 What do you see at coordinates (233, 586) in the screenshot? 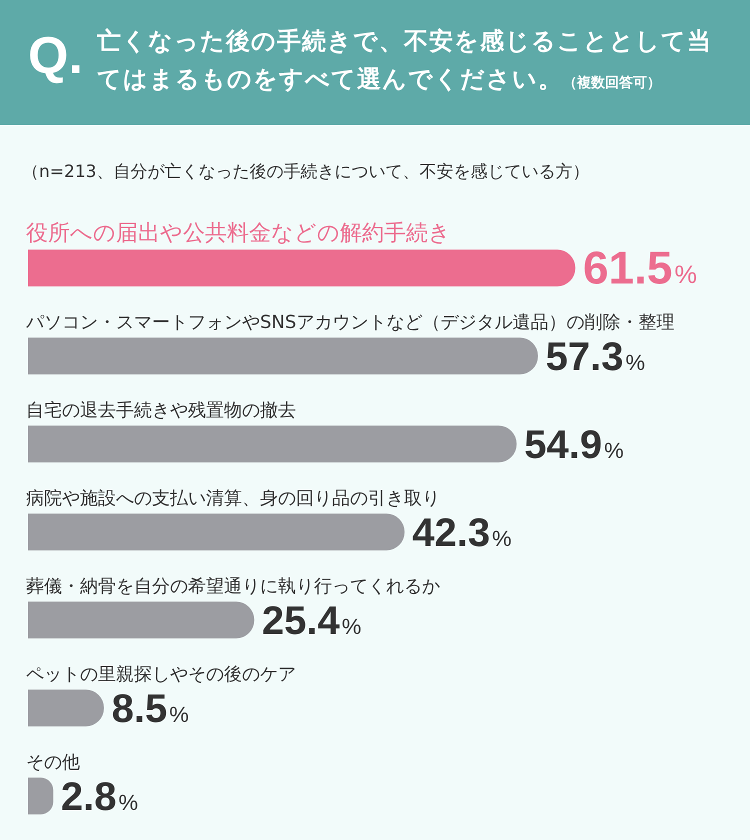
I see `y-tick-label: 葬儀・納骨を自分の希望通りに執り行ってくれるか` at bounding box center [233, 586].